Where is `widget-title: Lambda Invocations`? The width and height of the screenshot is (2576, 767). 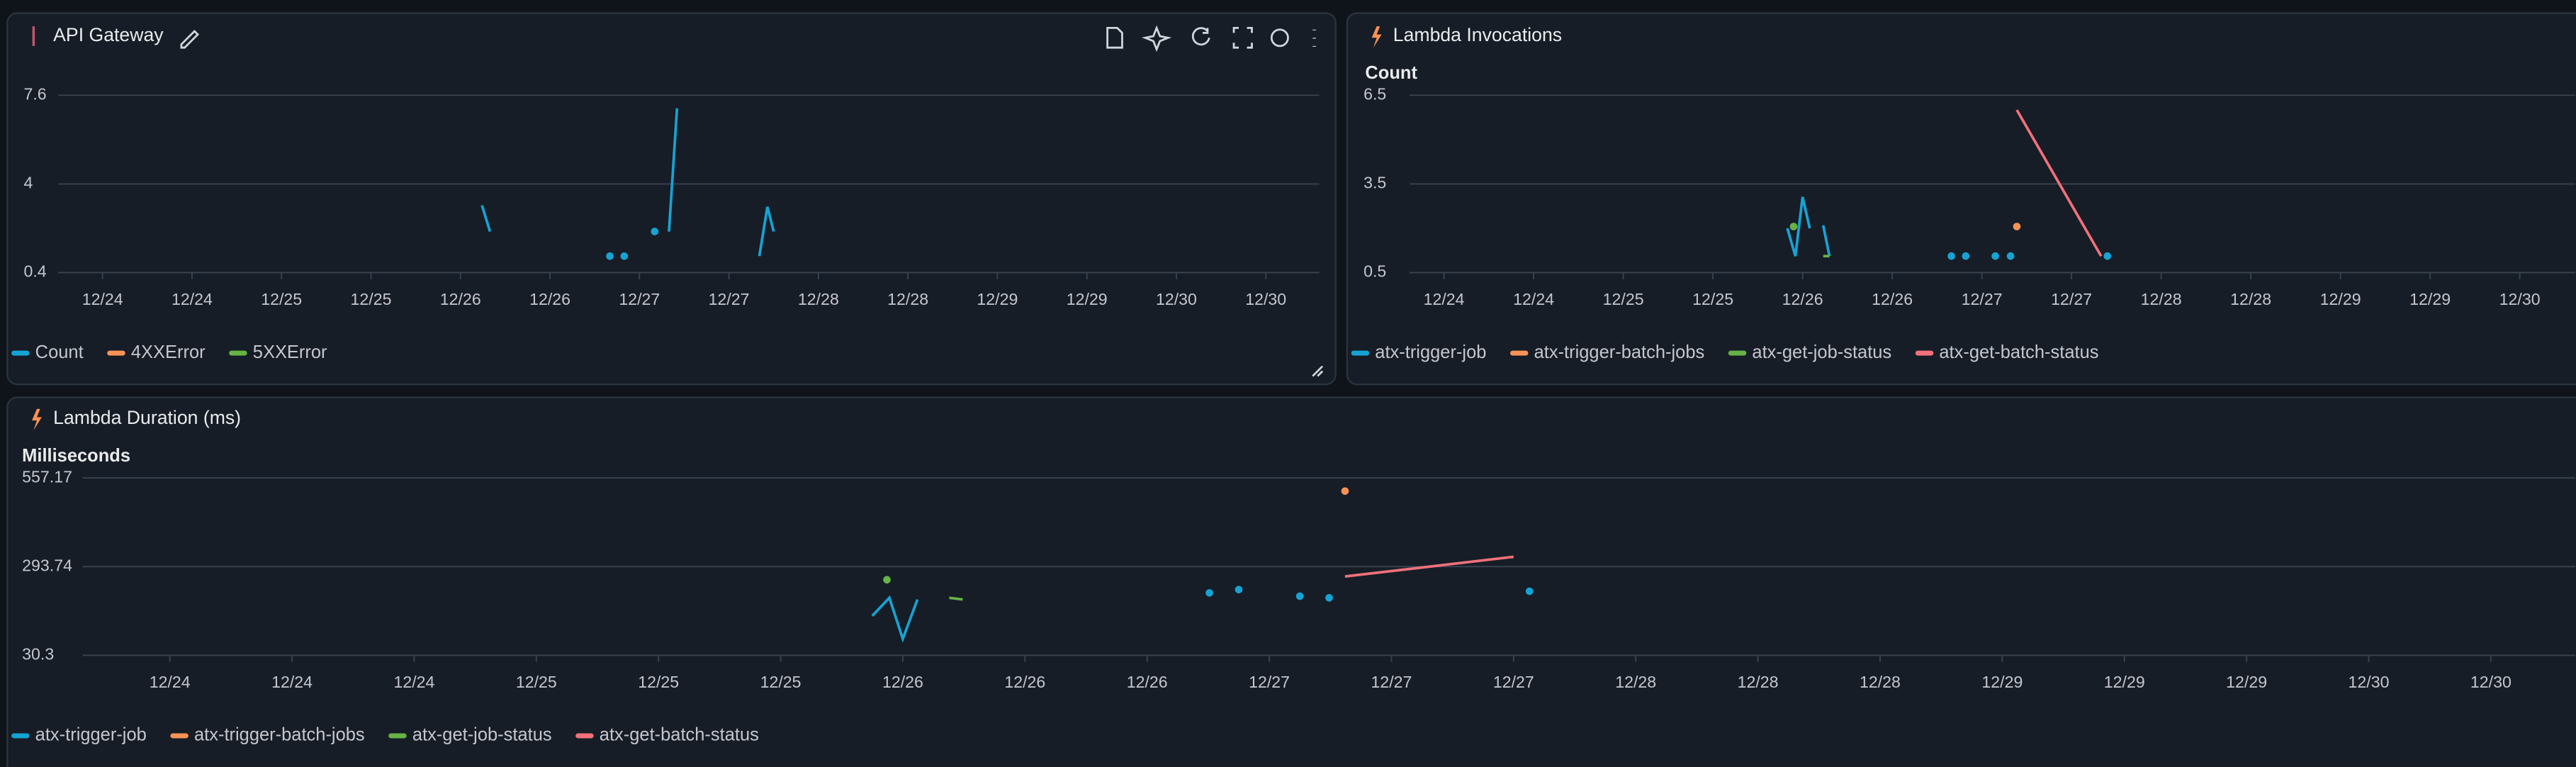 widget-title: Lambda Invocations is located at coordinates (1477, 34).